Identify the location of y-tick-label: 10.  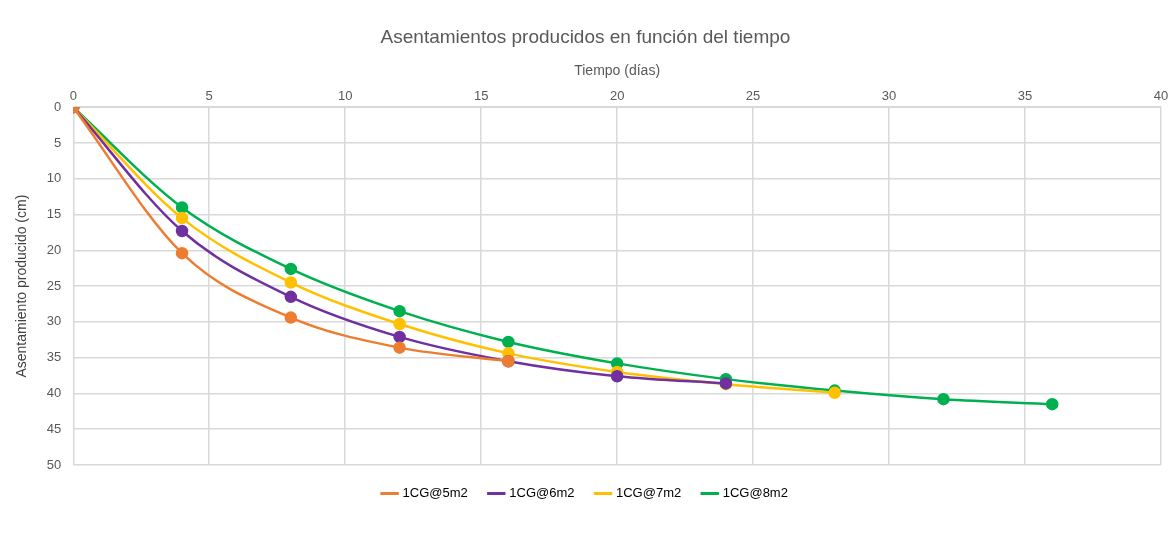
(54, 178).